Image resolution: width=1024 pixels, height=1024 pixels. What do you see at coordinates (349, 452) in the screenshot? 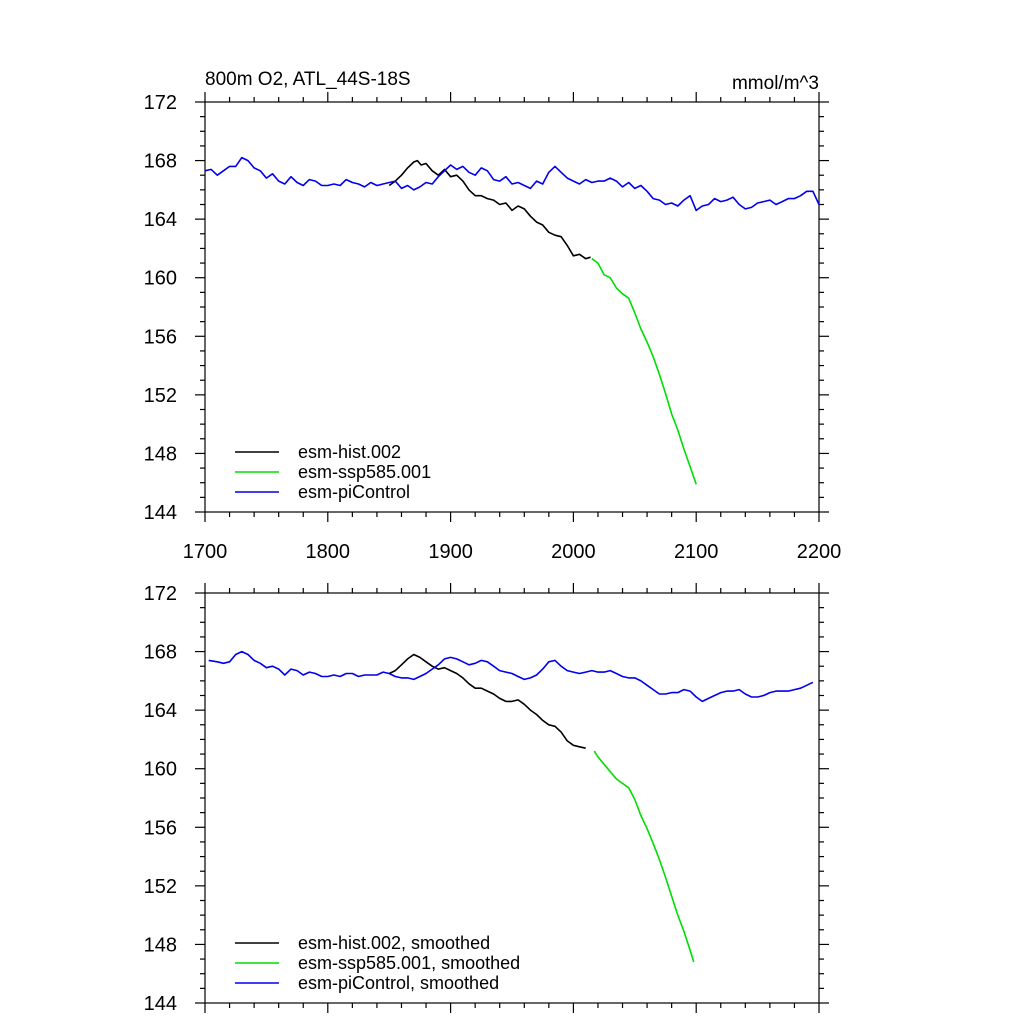
I see `legend-label: esm-hist.002` at bounding box center [349, 452].